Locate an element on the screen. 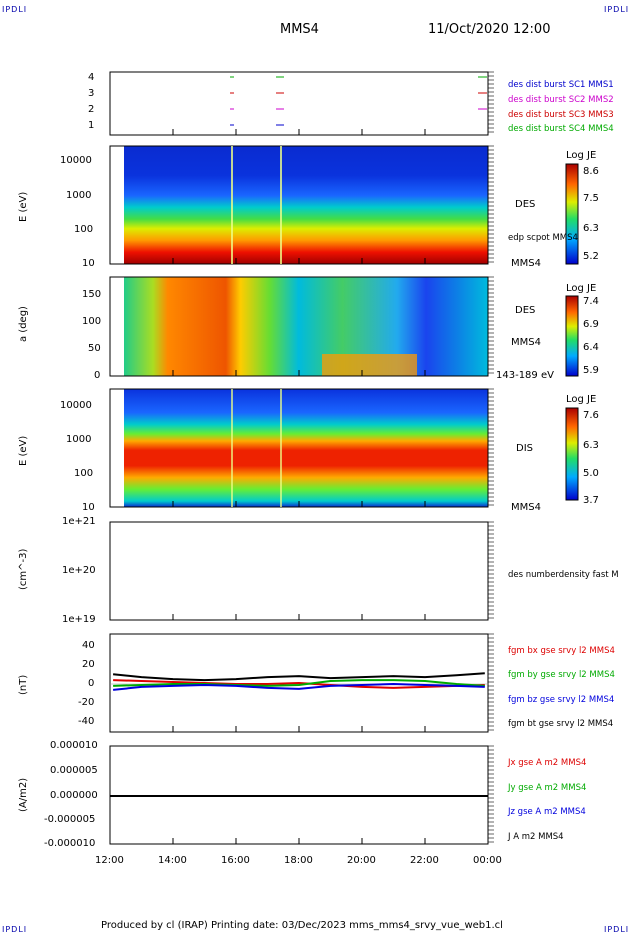  des-energy-ytick: 10 is located at coordinates (88, 263).